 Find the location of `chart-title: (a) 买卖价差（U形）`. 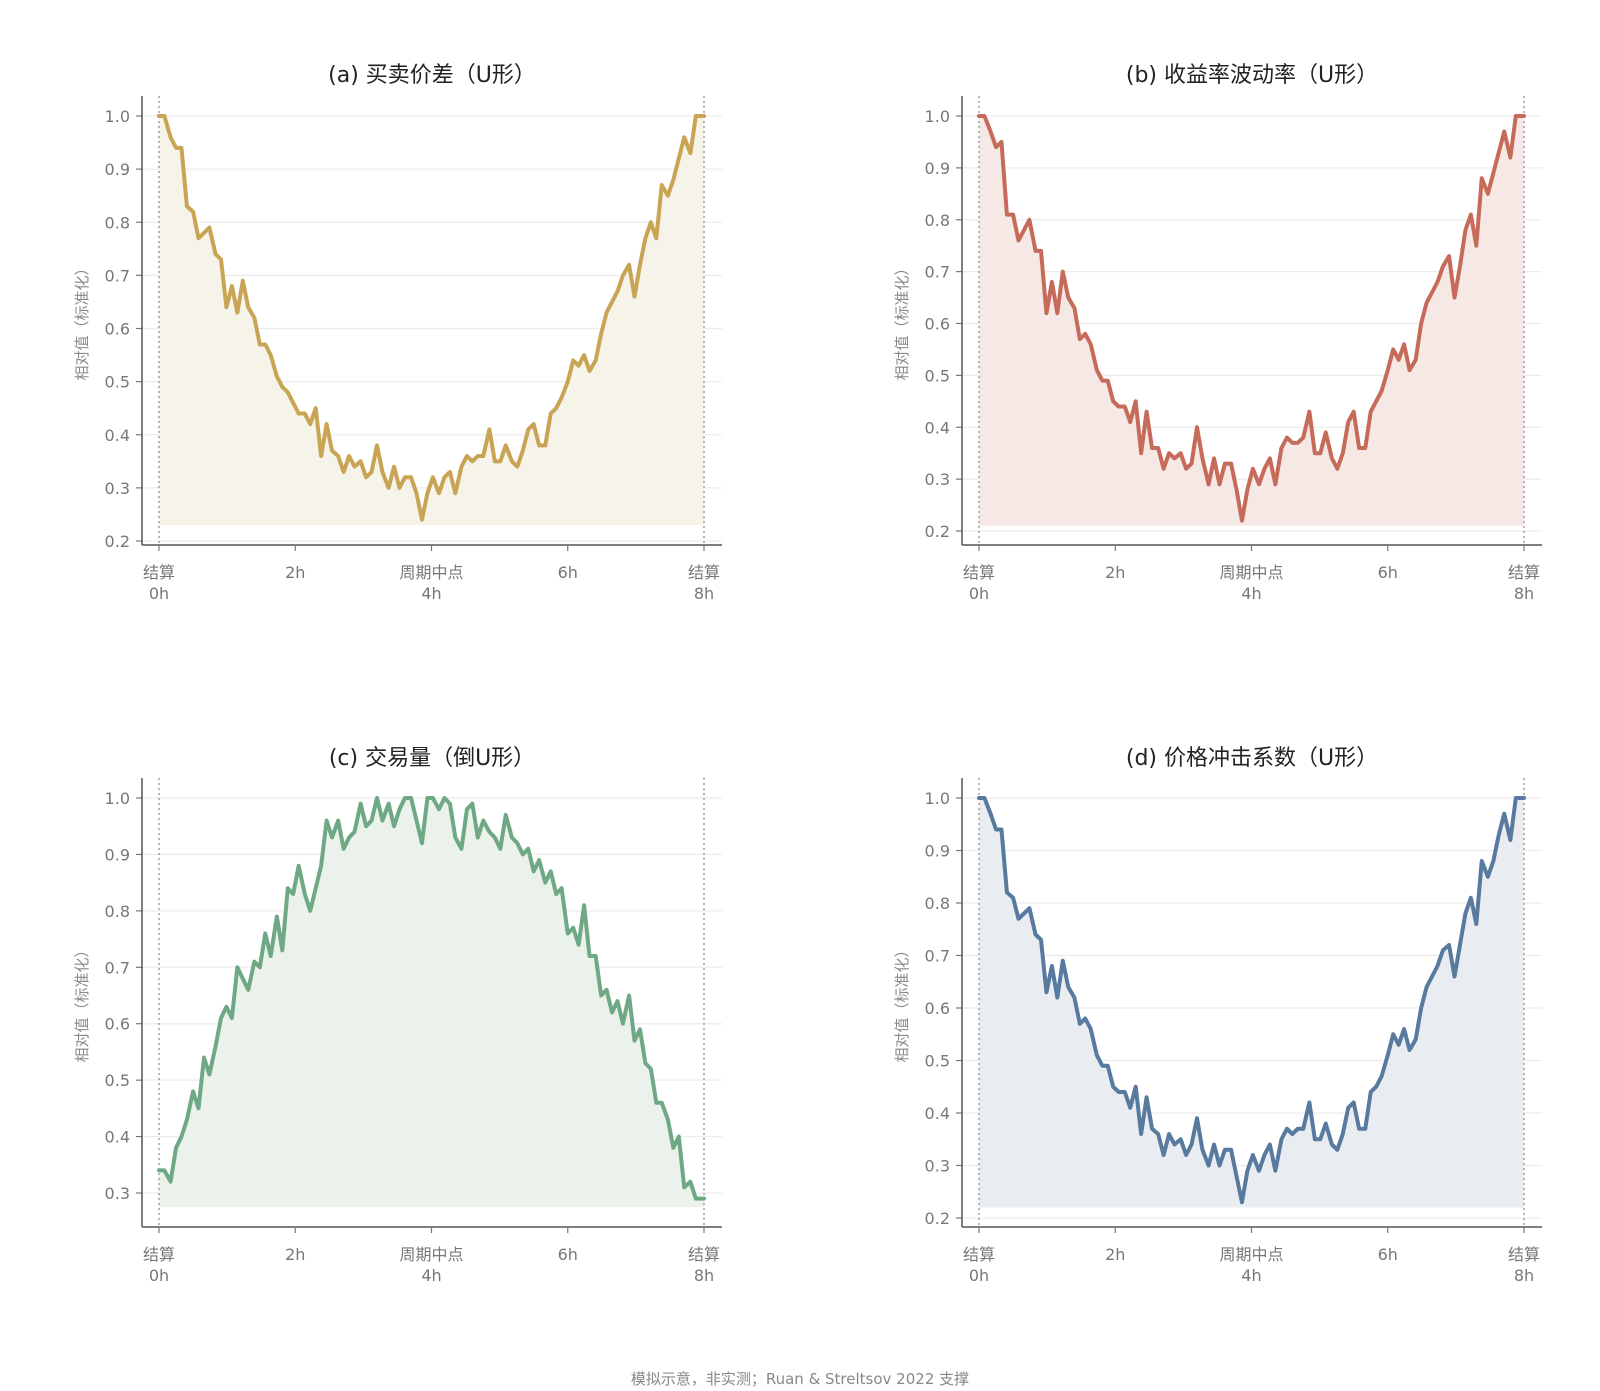

chart-title: (a) 买卖价差（U形） is located at coordinates (432, 75).